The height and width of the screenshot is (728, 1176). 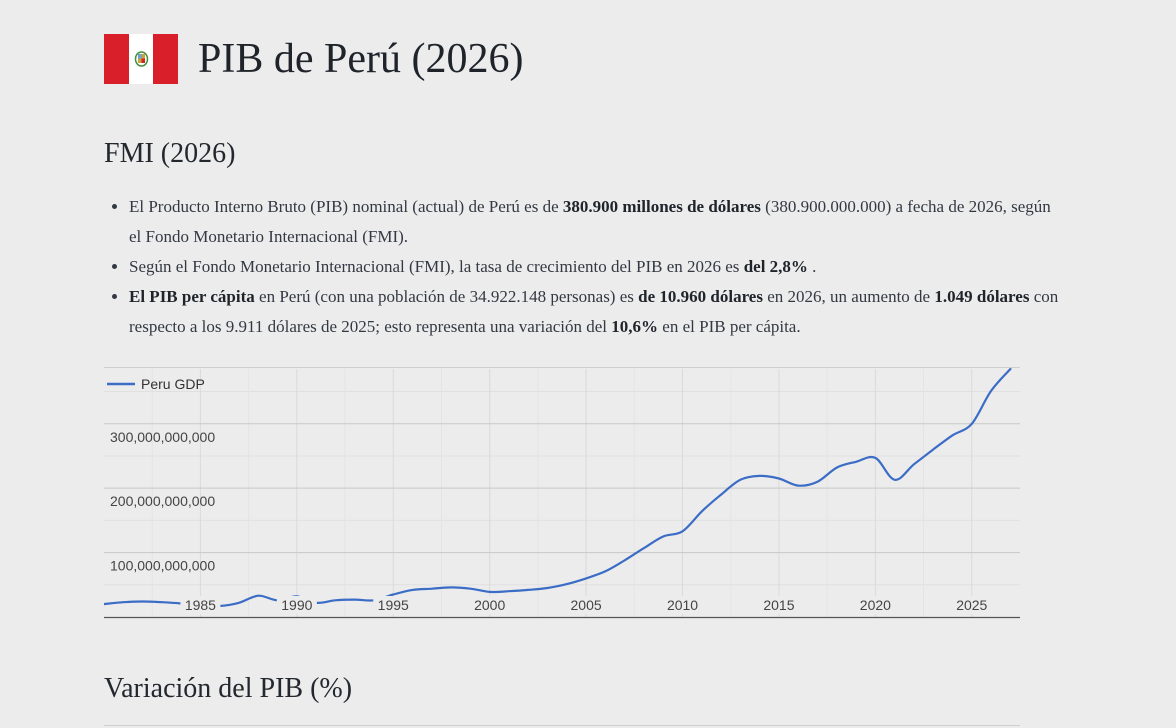 I want to click on peru-flag-icon, so click(x=141, y=59).